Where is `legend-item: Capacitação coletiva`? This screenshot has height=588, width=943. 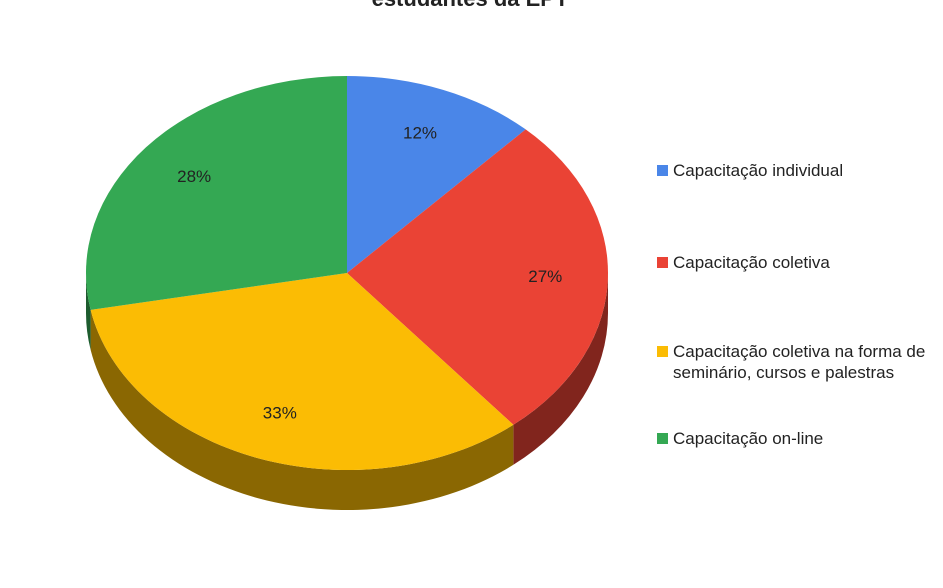
legend-item: Capacitação coletiva is located at coordinates (799, 262).